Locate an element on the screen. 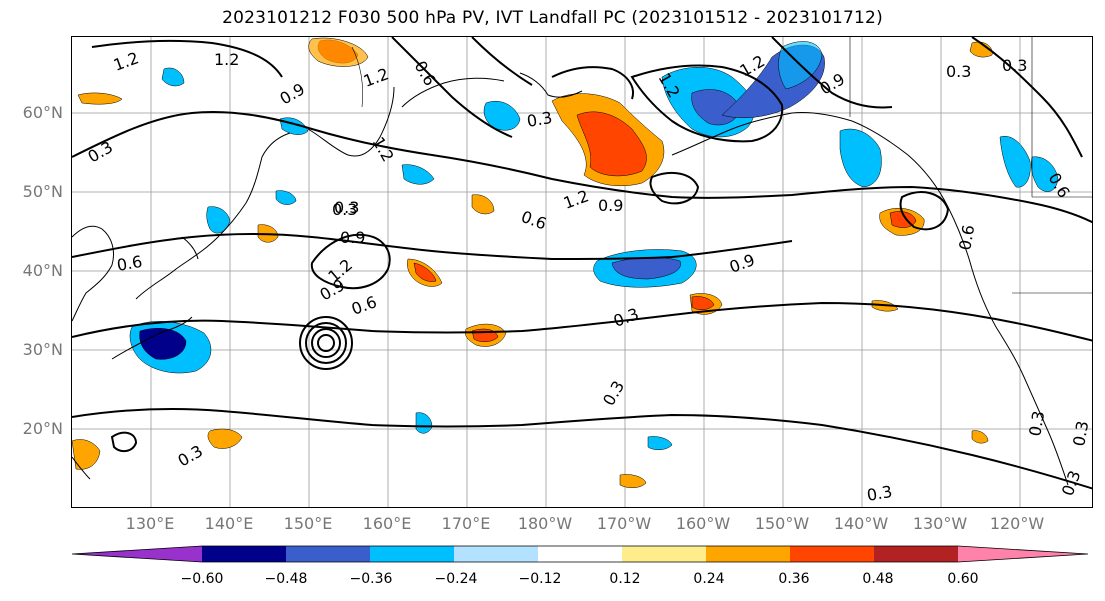 The width and height of the screenshot is (1105, 601). lat-label: 30°N is located at coordinates (42, 349).